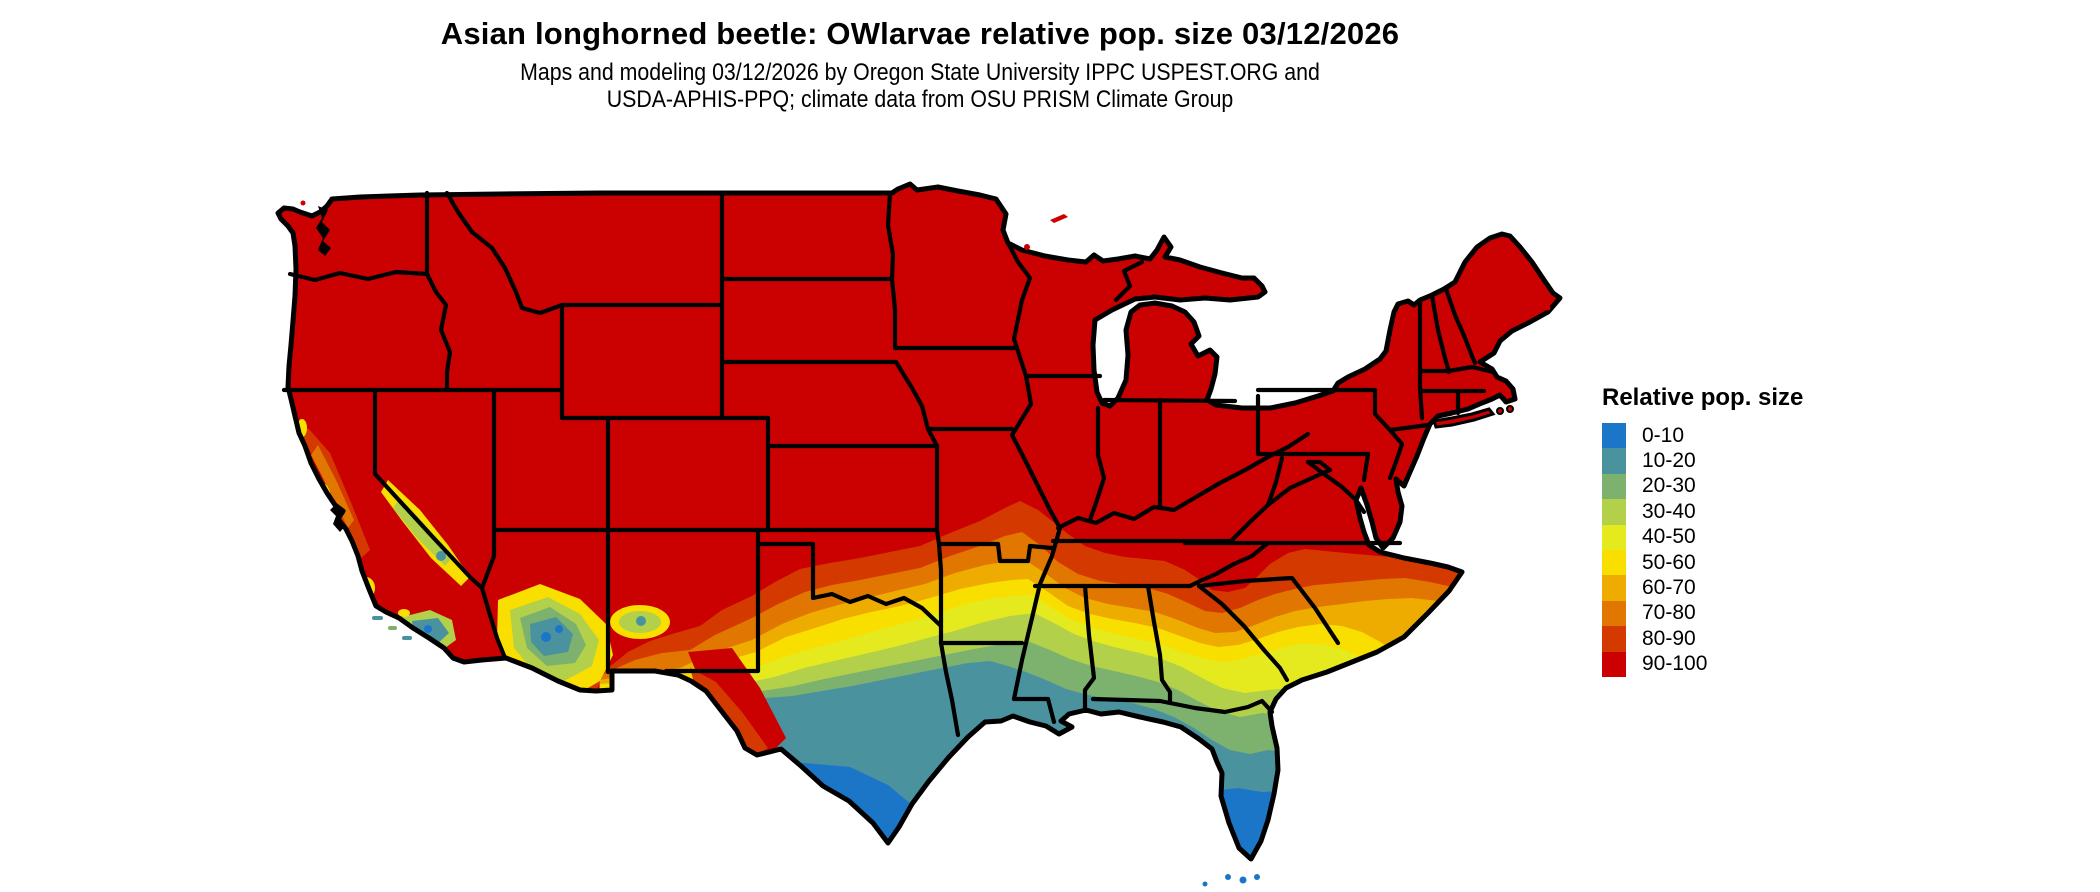 The width and height of the screenshot is (2100, 892). I want to click on legend-item: 30-40, so click(1702, 512).